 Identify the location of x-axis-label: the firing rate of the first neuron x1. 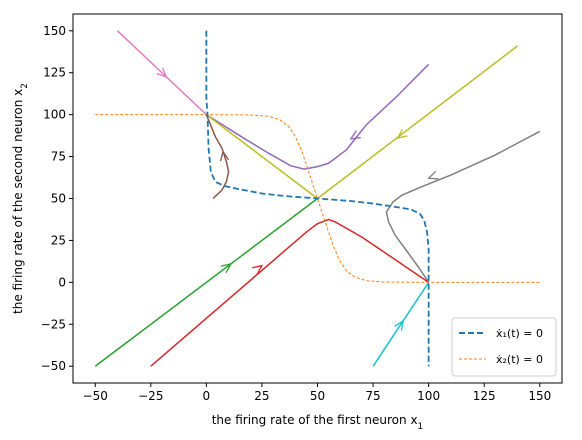
(318, 422).